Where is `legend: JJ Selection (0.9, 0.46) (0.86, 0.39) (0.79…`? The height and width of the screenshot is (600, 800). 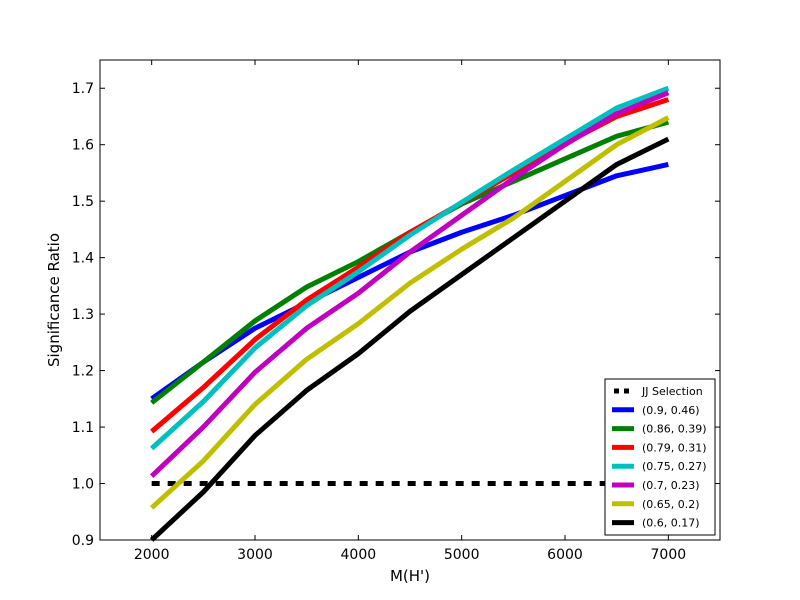
legend: JJ Selection (0.9, 0.46) (0.86, 0.39) (0.79… is located at coordinates (660, 457).